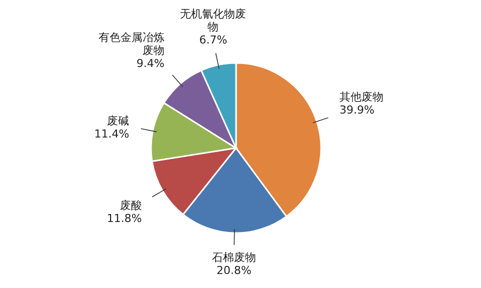 This screenshot has height=288, width=481. Describe the element at coordinates (213, 39) in the screenshot. I see `data-label: 6.7%` at that location.